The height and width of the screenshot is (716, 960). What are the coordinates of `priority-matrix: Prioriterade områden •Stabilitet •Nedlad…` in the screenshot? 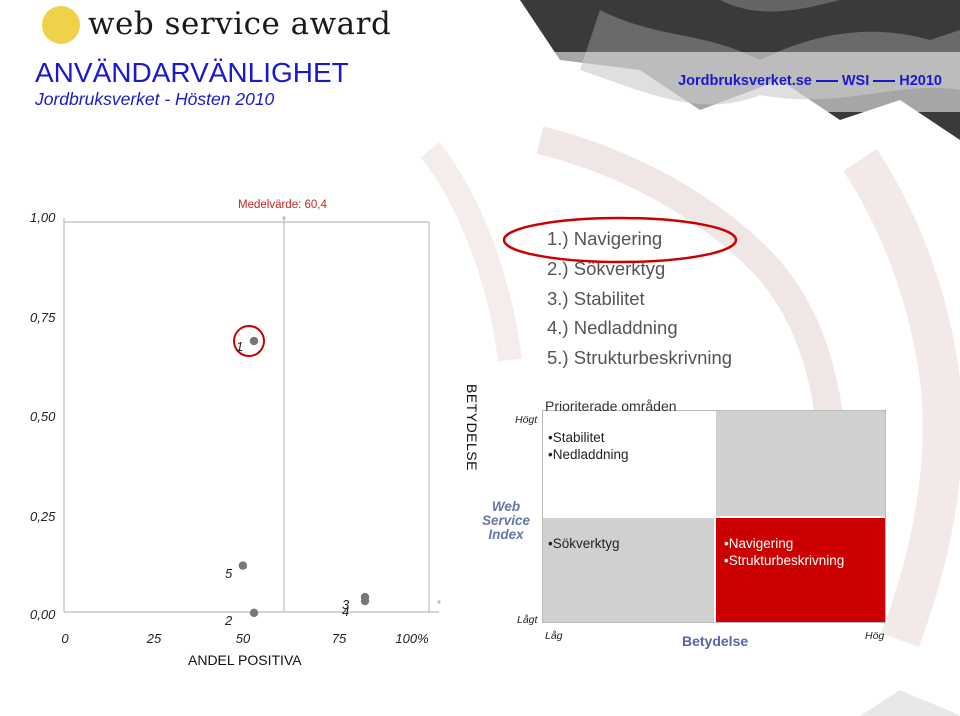 It's located at (714, 510).